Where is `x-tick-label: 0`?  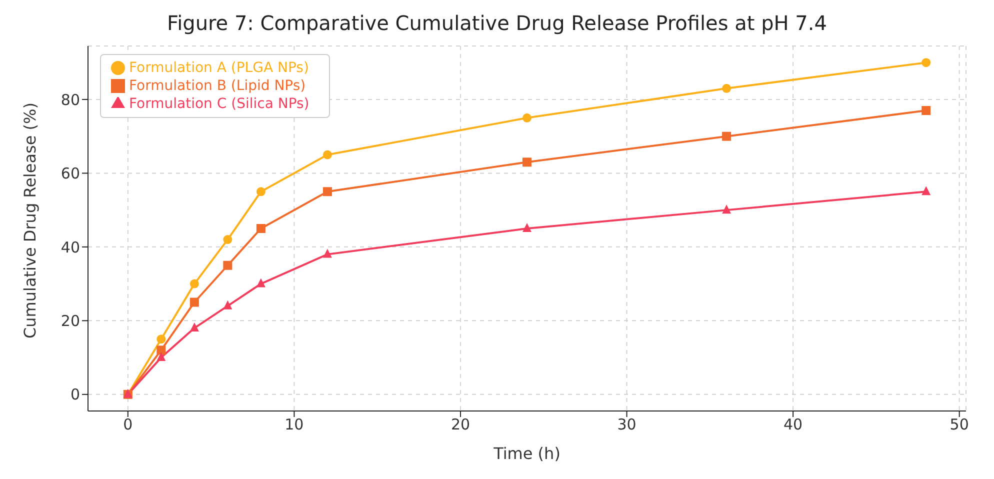
x-tick-label: 0 is located at coordinates (128, 425).